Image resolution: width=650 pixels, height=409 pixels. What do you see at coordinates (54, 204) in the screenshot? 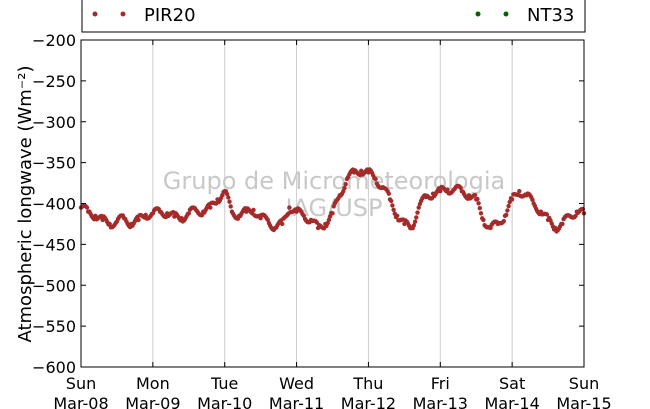
I see `y-tick-label: −400` at bounding box center [54, 204].